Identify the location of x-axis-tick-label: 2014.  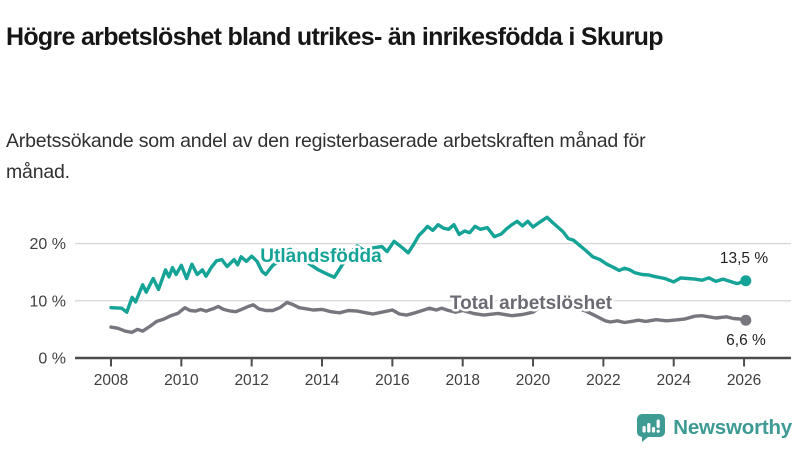
(322, 380).